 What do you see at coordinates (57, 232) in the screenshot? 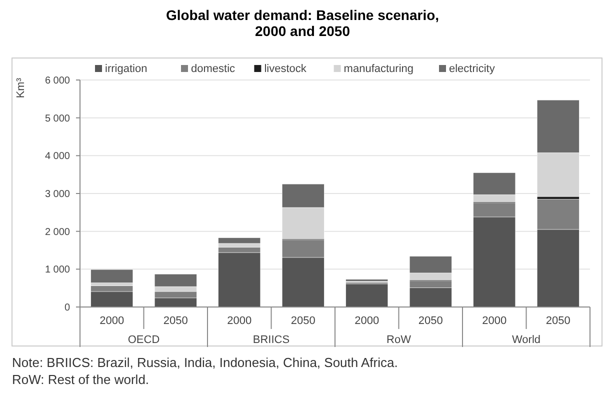
I see `y-tick-label: 2 000` at bounding box center [57, 232].